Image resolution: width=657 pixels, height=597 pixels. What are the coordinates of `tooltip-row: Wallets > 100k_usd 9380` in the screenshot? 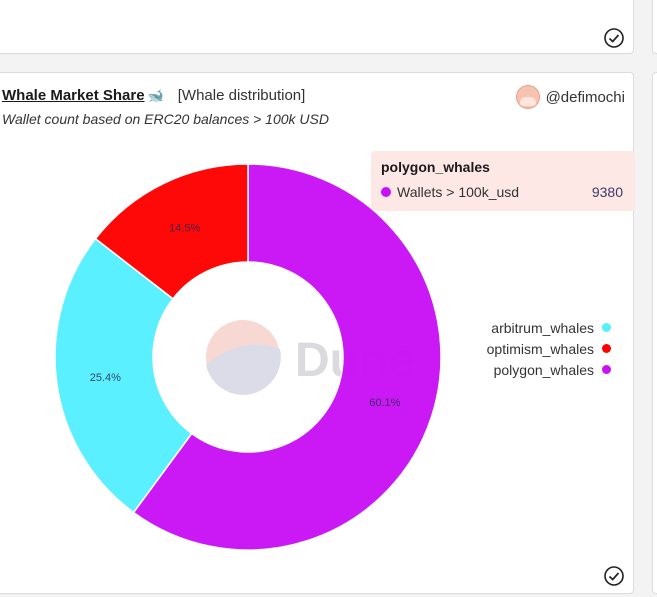 It's located at (503, 192).